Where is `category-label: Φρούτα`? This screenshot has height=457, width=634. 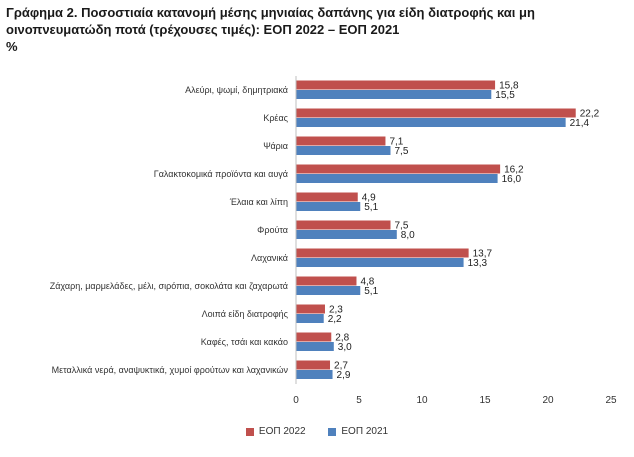 category-label: Φρούτα is located at coordinates (272, 230).